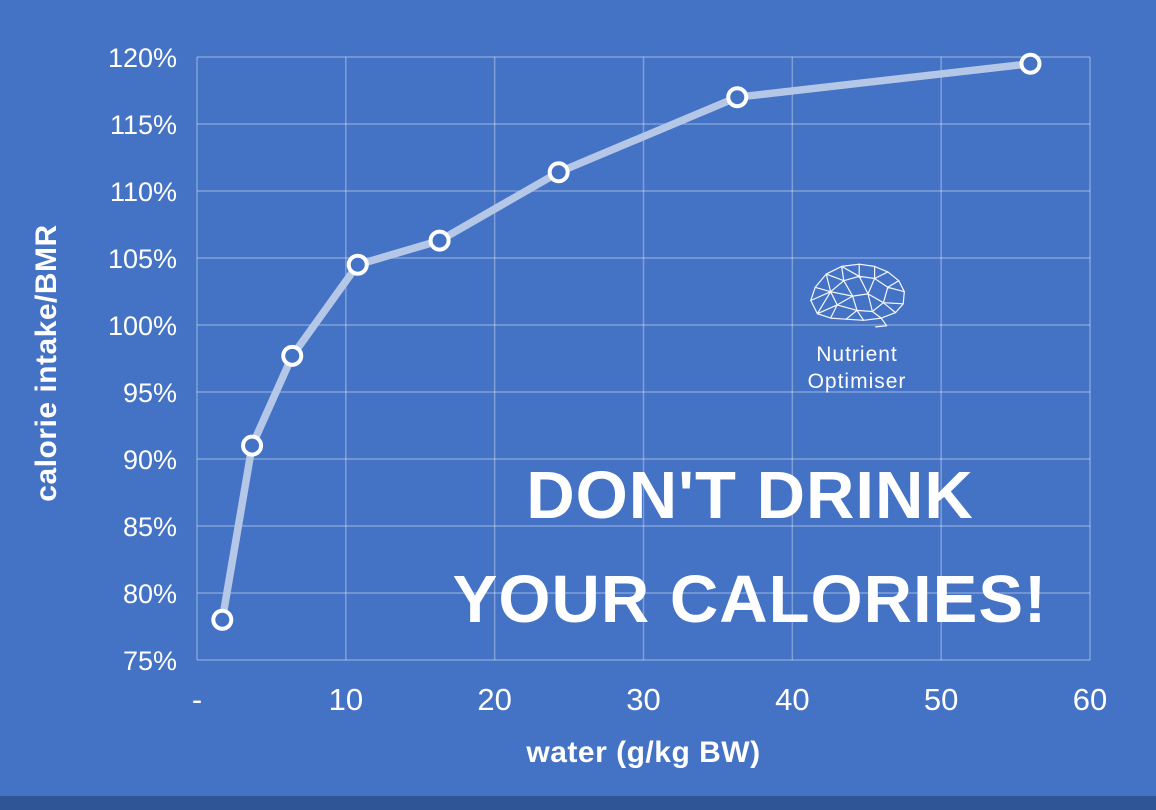  I want to click on x-tick-label: 50, so click(941, 699).